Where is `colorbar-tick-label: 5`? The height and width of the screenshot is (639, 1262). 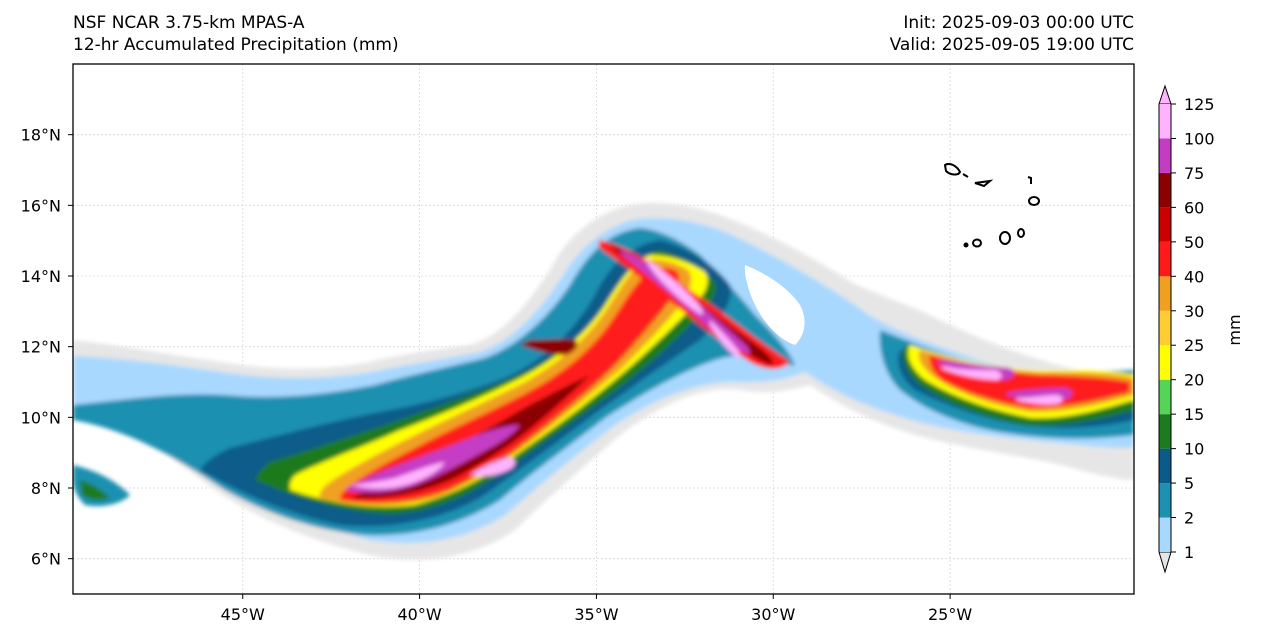 colorbar-tick-label: 5 is located at coordinates (1189, 483).